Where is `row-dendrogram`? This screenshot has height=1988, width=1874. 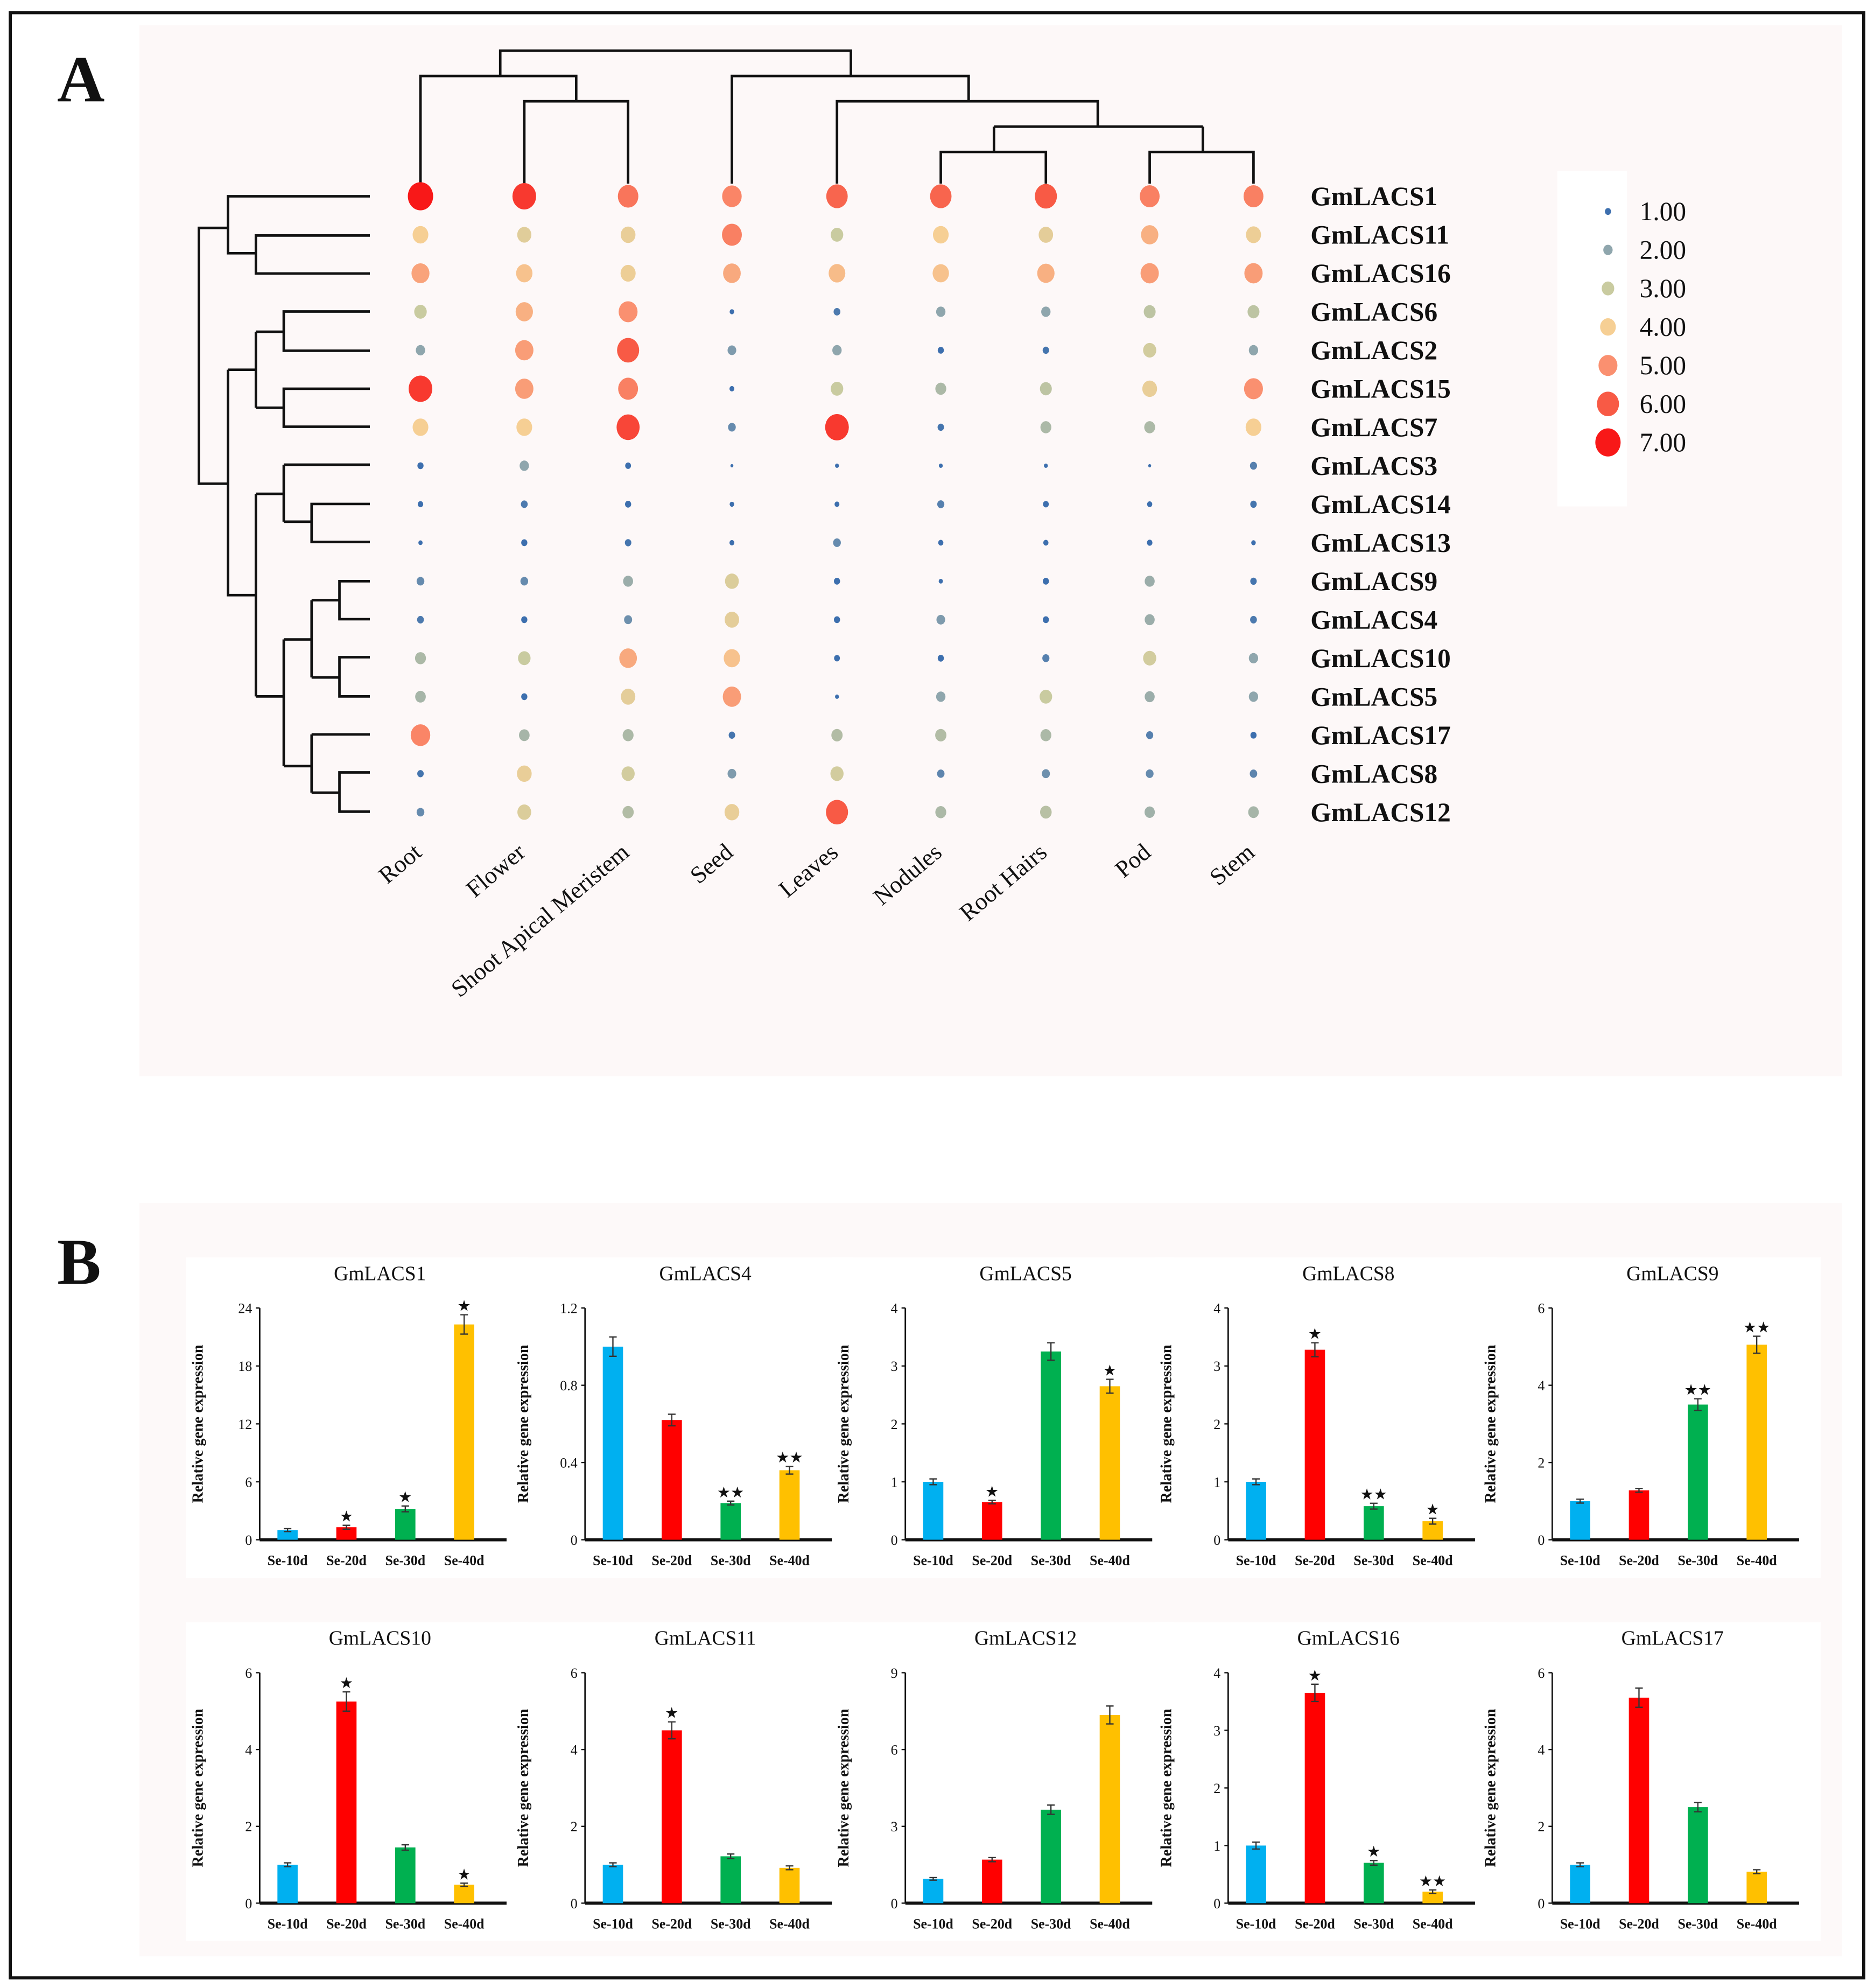 row-dendrogram is located at coordinates (284, 504).